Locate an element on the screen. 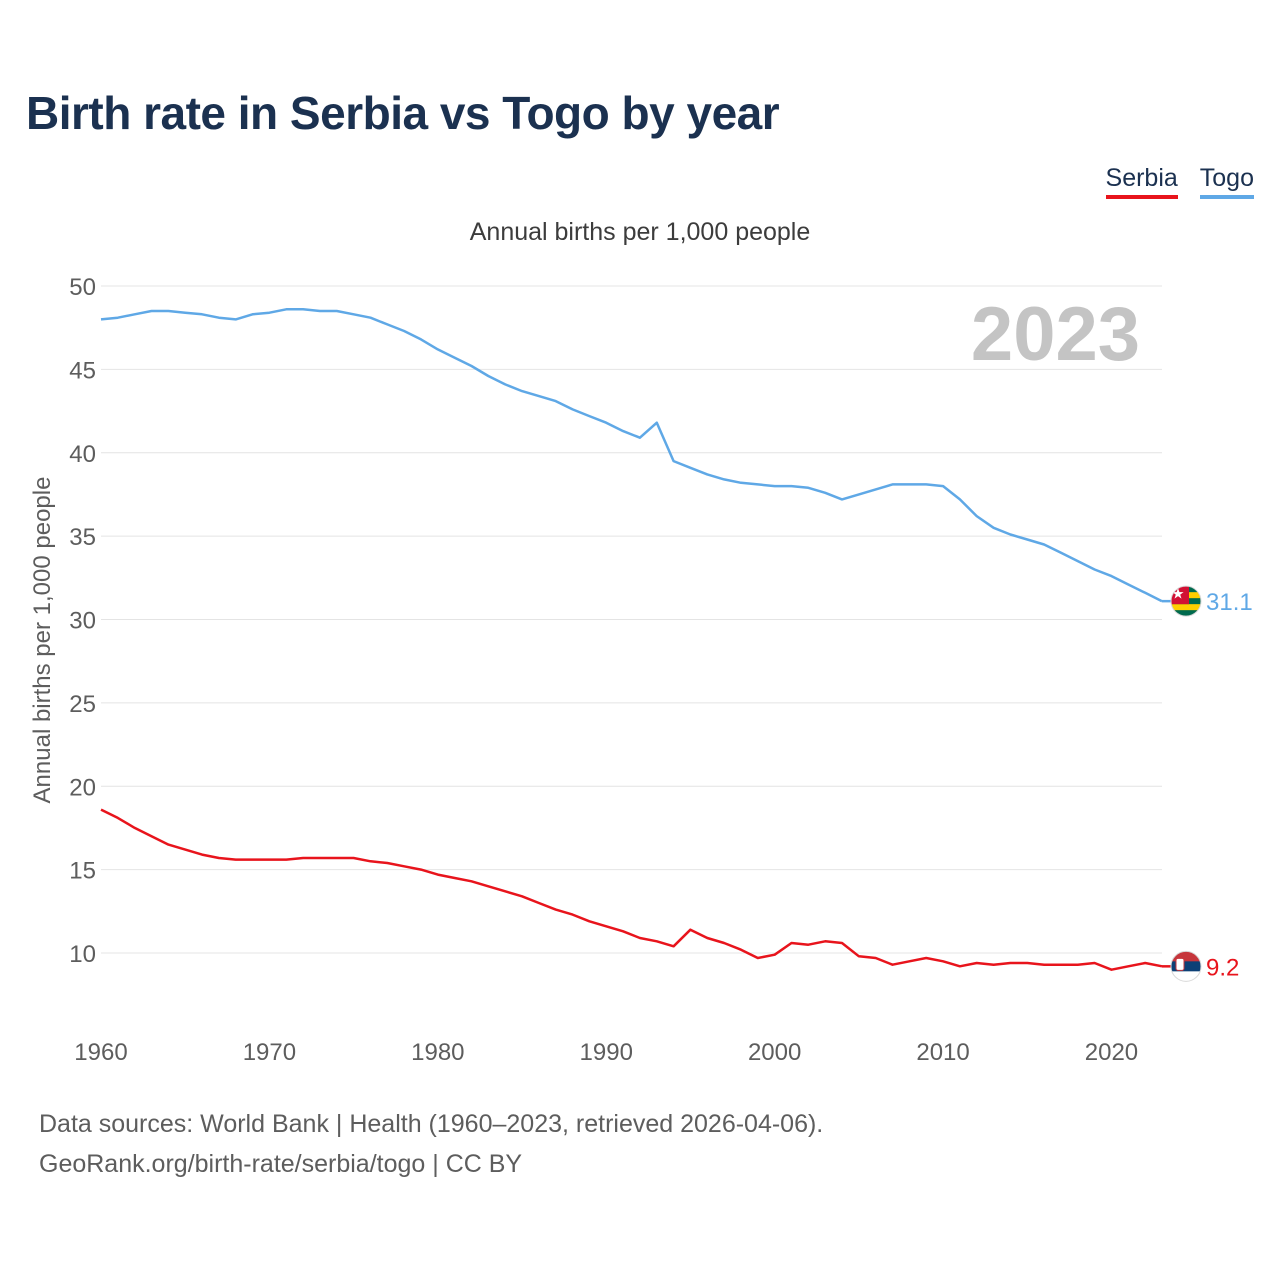 This screenshot has width=1280, height=1280. y-tick-30: 30 is located at coordinates (82, 621).